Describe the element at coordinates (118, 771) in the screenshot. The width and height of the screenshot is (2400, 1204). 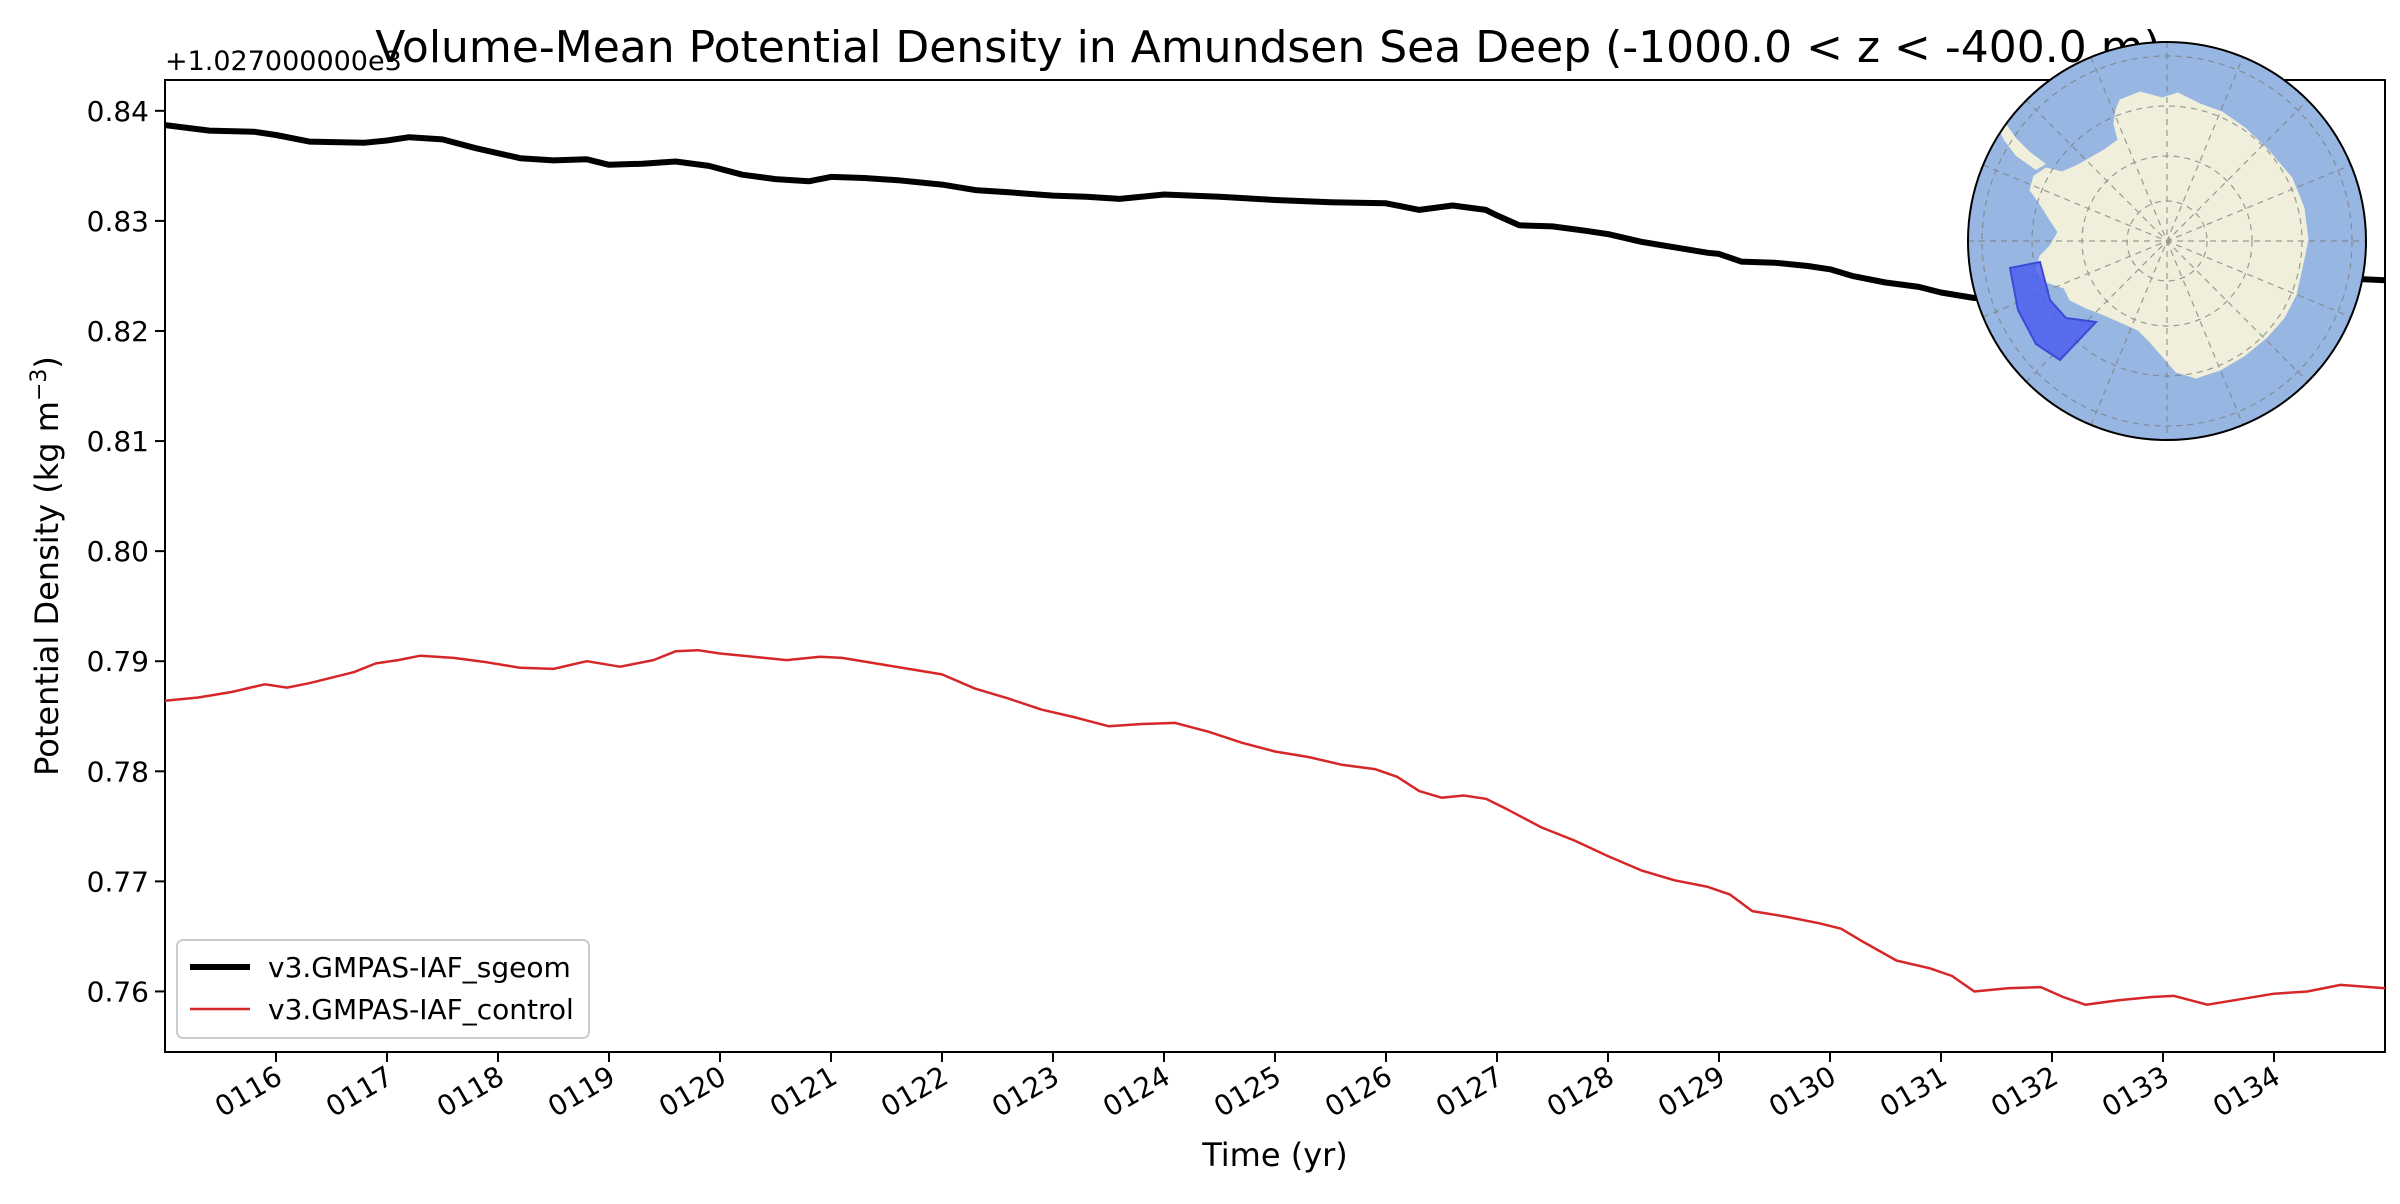
I see `y-tick-label: 0.78` at that location.